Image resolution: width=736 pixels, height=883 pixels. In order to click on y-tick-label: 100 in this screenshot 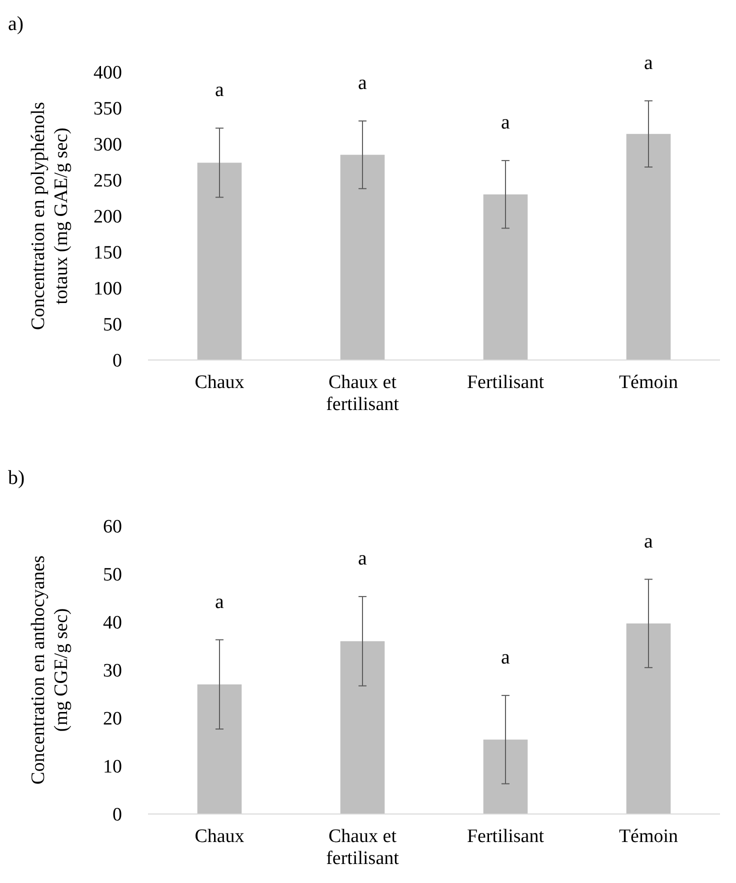, I will do `click(108, 289)`.